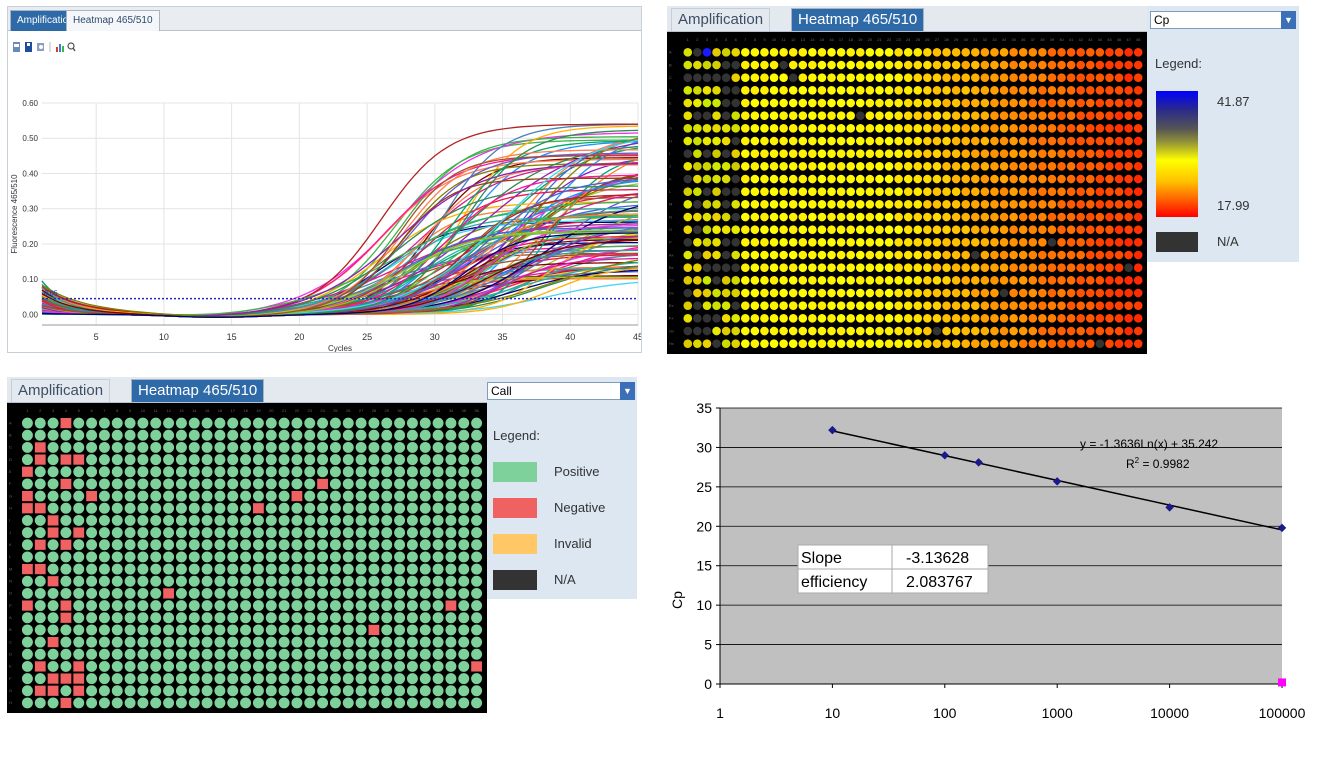 The image size is (1320, 760). What do you see at coordinates (71, 47) in the screenshot?
I see `zoom-icon` at bounding box center [71, 47].